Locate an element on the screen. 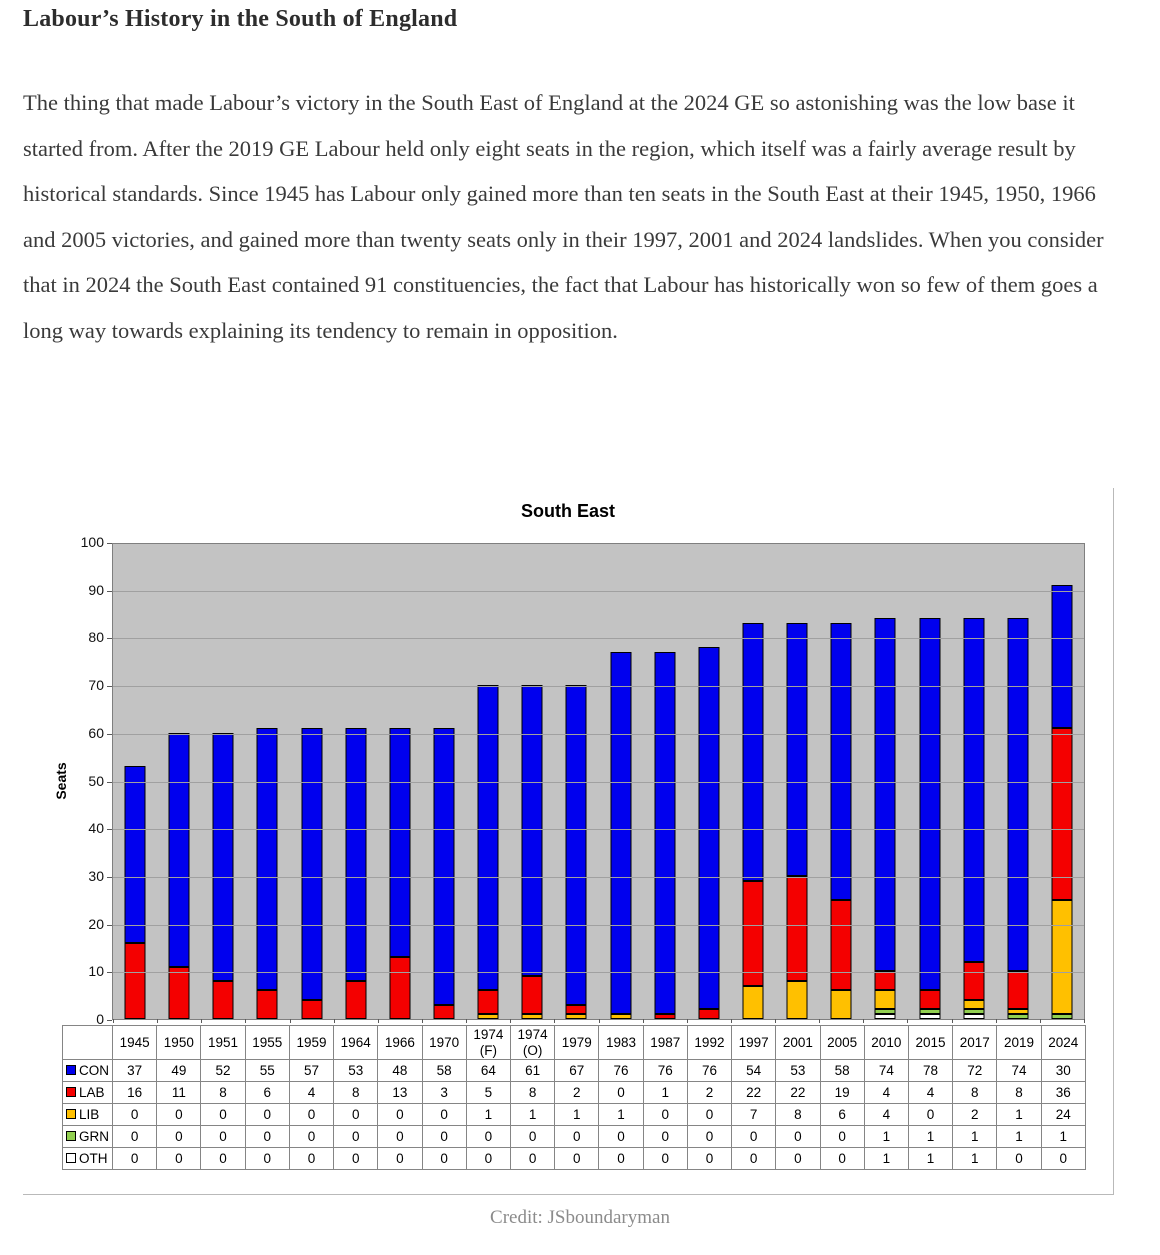  y-tick-label: 30 is located at coordinates (96, 875).